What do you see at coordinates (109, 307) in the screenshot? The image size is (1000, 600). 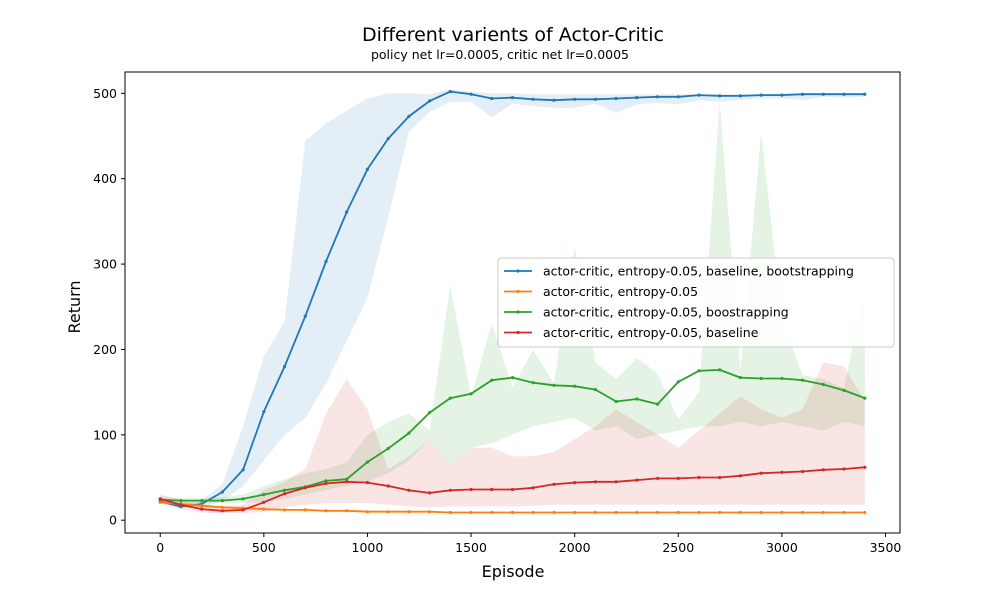 I see `y-axis: 0 100 200 300 400 500` at bounding box center [109, 307].